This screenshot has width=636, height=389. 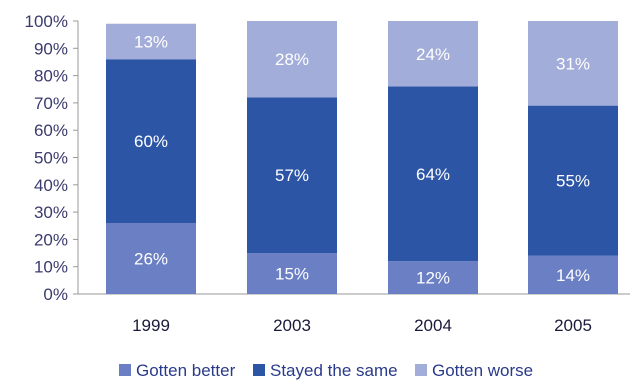 I want to click on y-tick-label: 20%, so click(x=51, y=239).